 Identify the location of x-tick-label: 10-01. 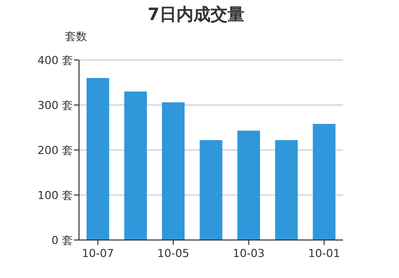
(324, 253).